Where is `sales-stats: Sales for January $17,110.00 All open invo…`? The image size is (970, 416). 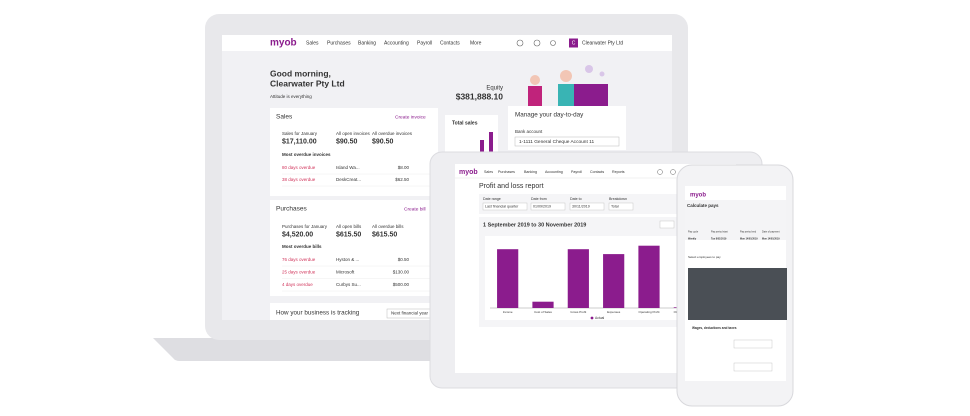 sales-stats: Sales for January $17,110.00 All open invo… is located at coordinates (347, 138).